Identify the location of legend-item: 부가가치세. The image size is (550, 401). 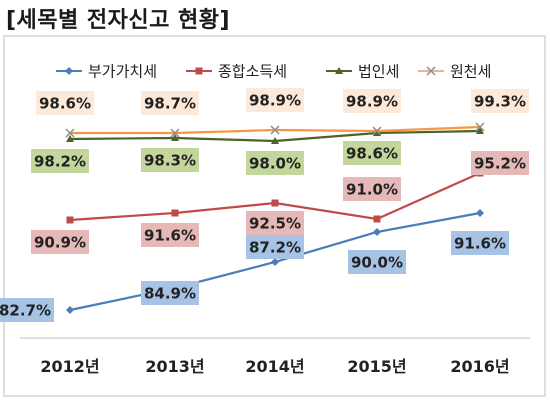
(106, 72).